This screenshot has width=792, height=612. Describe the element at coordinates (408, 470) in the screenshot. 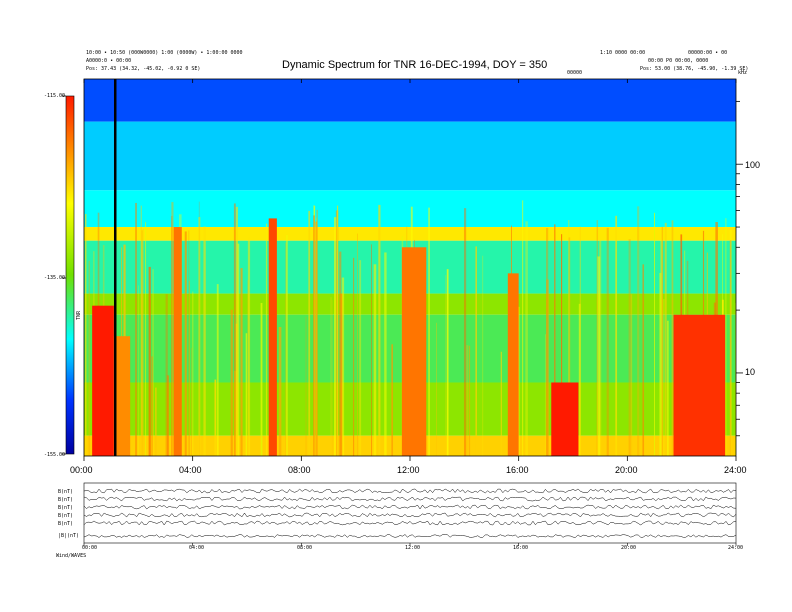

I see `time-tick-label: 12:00` at that location.